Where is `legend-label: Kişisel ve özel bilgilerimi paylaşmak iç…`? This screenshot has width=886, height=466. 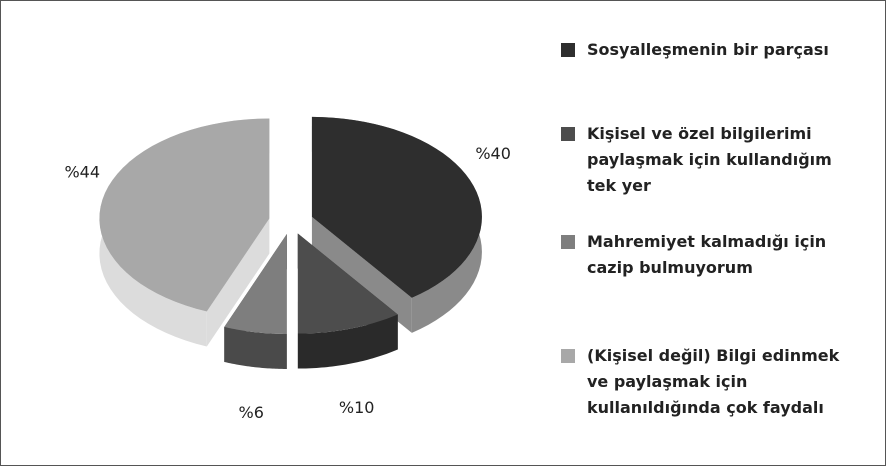
legend-label: Kişisel ve özel bilgilerimi paylaşmak iç… is located at coordinates (709, 159).